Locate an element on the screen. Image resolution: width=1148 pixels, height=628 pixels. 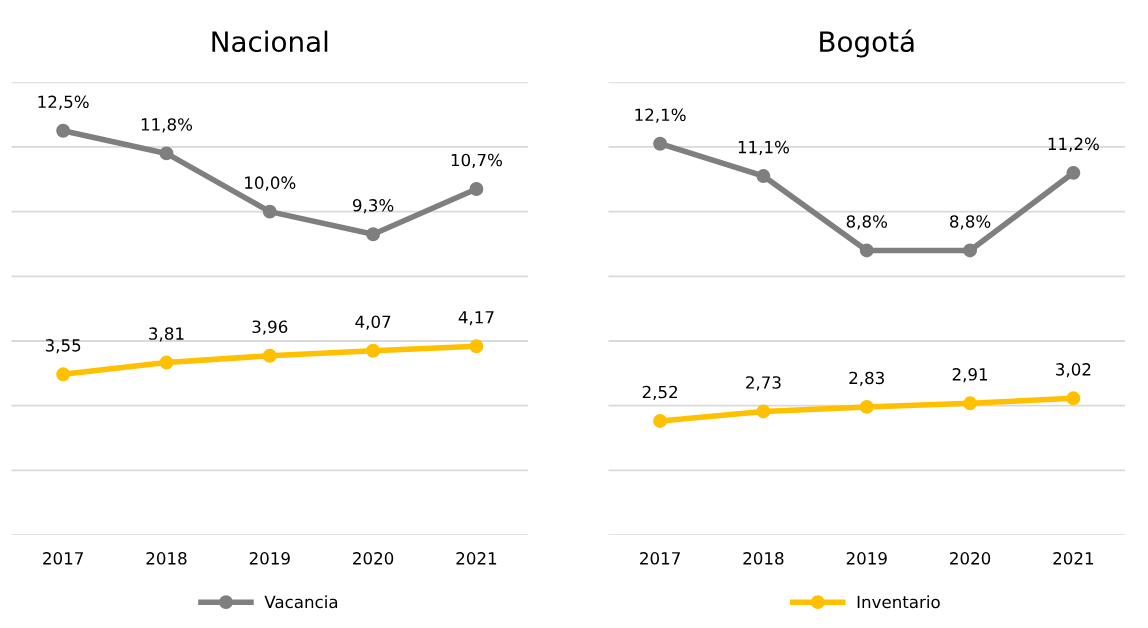
legend-label: Inventario is located at coordinates (898, 602).